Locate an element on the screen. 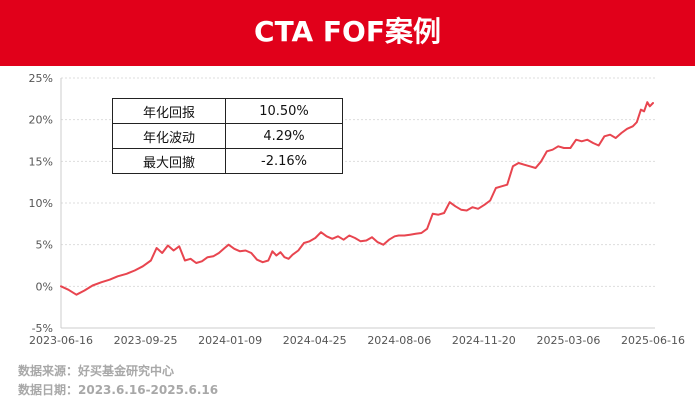 The width and height of the screenshot is (695, 400). x-tick-label: 2024-11-20 is located at coordinates (484, 340).